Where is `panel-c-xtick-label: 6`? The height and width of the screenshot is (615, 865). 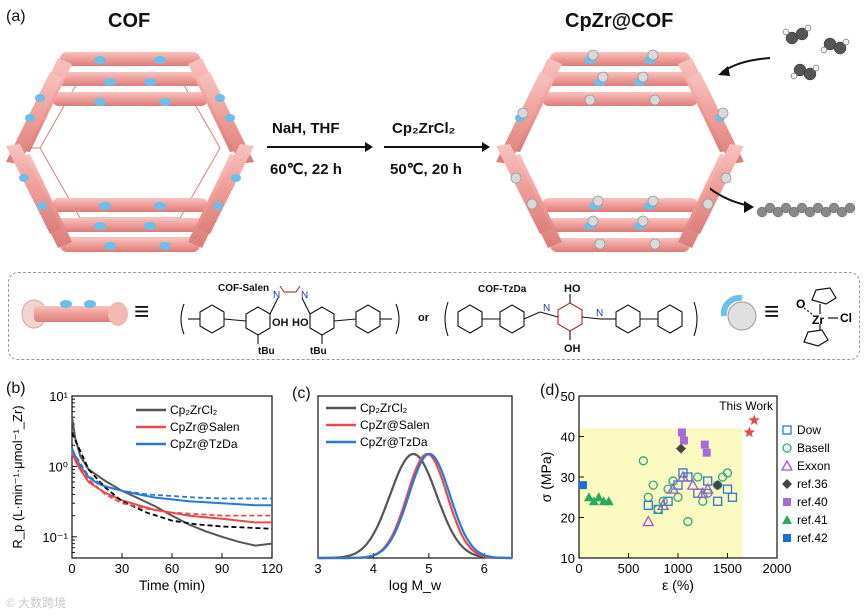 panel-c-xtick-label: 6 is located at coordinates (484, 568).